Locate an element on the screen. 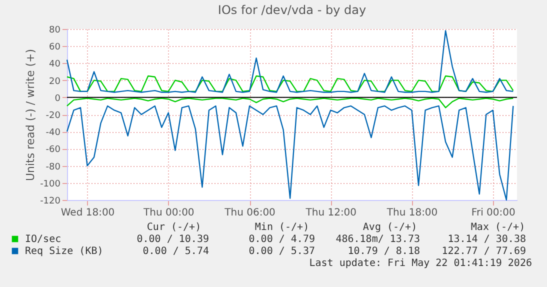 This screenshot has width=547, height=287. y-tick-label: 80 is located at coordinates (55, 31).